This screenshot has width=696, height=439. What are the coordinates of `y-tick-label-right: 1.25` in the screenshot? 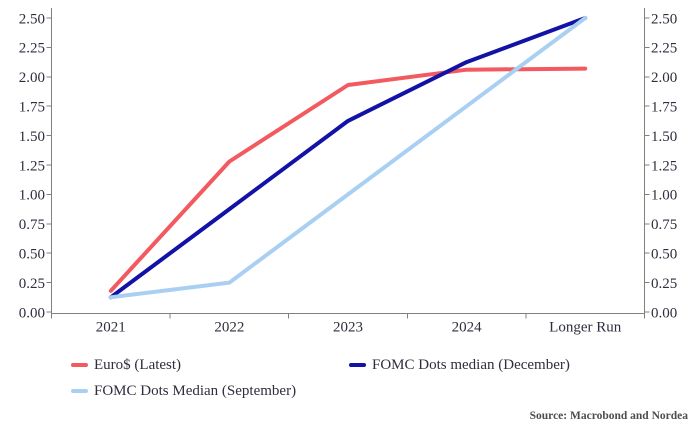 It's located at (664, 166).